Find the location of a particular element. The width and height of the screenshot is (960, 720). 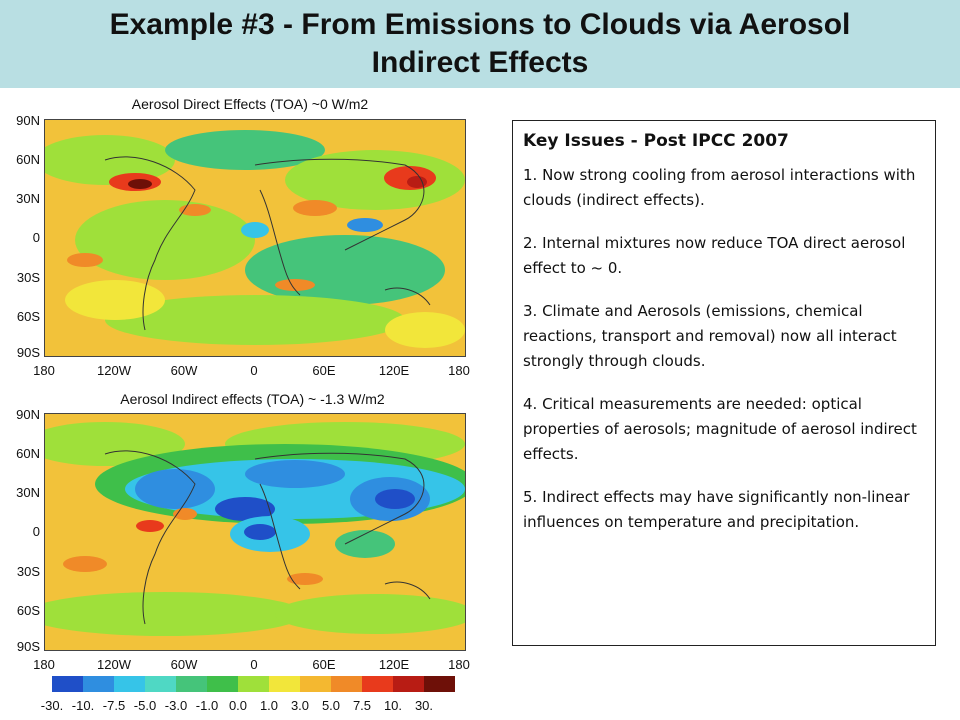

indirect-effects-field is located at coordinates (255, 532).